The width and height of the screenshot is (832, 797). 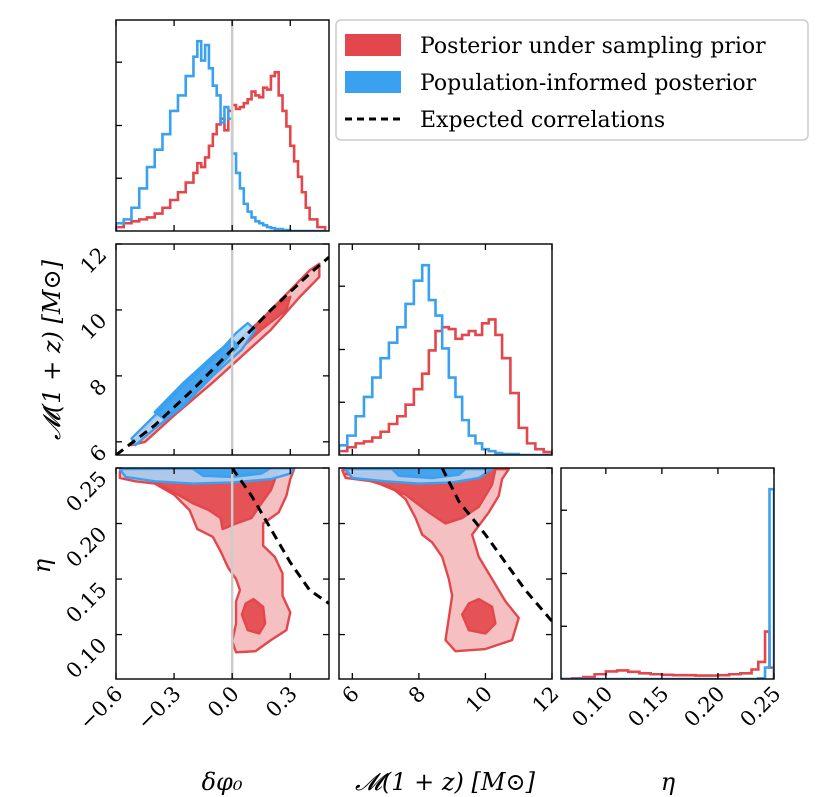 I want to click on yticklabel-mc-2: 10, so click(x=94, y=327).